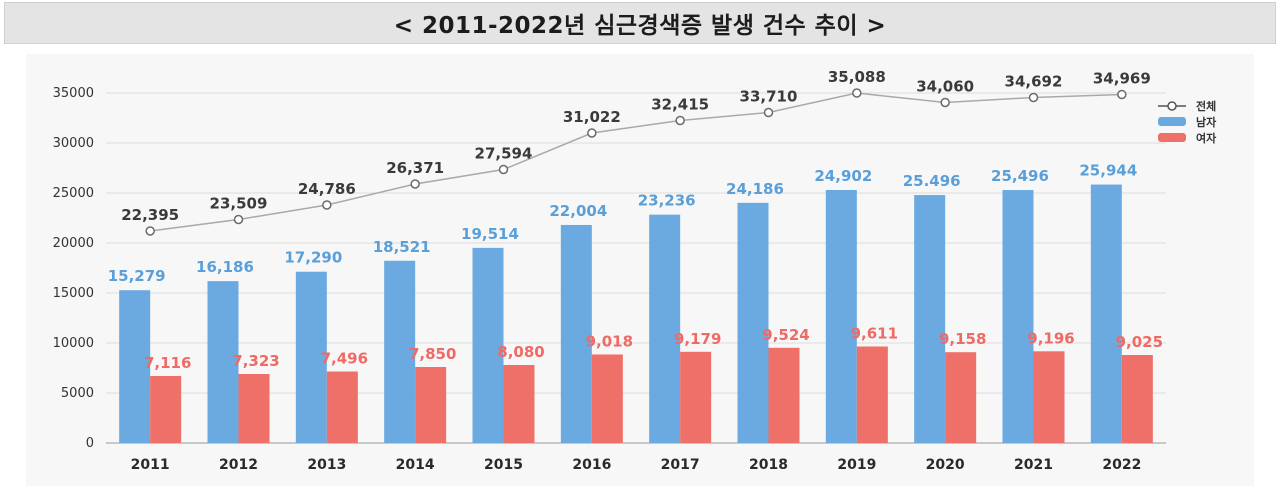 The height and width of the screenshot is (503, 1280). I want to click on total-data-label: 23,509, so click(239, 204).